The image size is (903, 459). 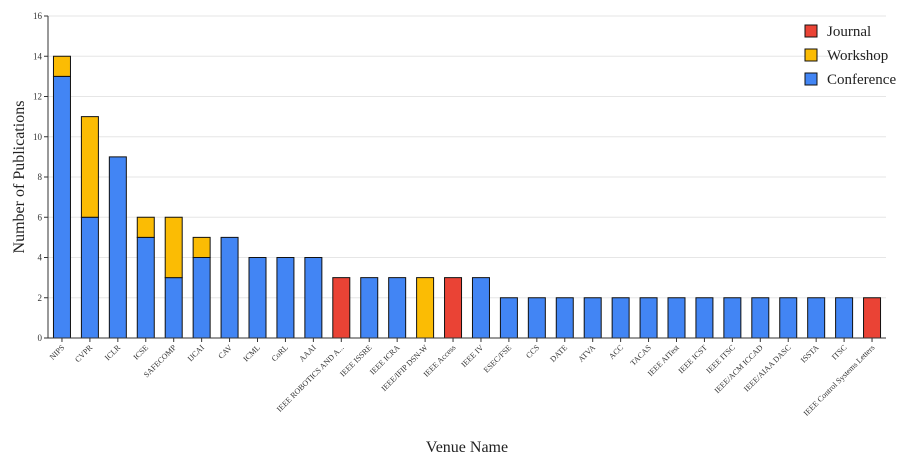 I want to click on y-tick-label: 12, so click(x=37, y=97).